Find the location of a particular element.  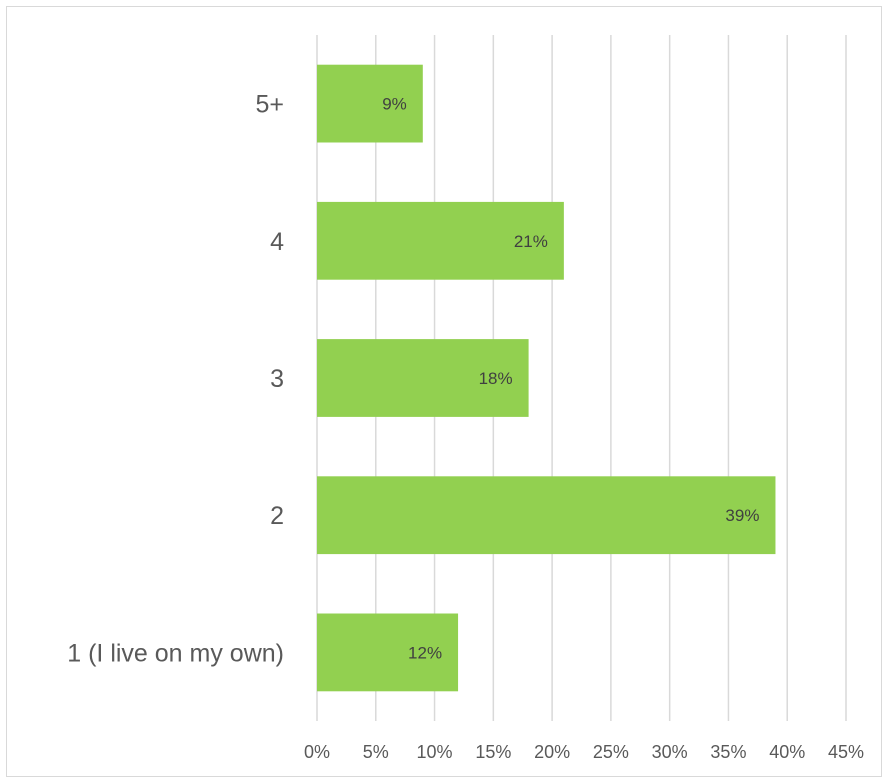

x-tick-label: 35% is located at coordinates (728, 752).